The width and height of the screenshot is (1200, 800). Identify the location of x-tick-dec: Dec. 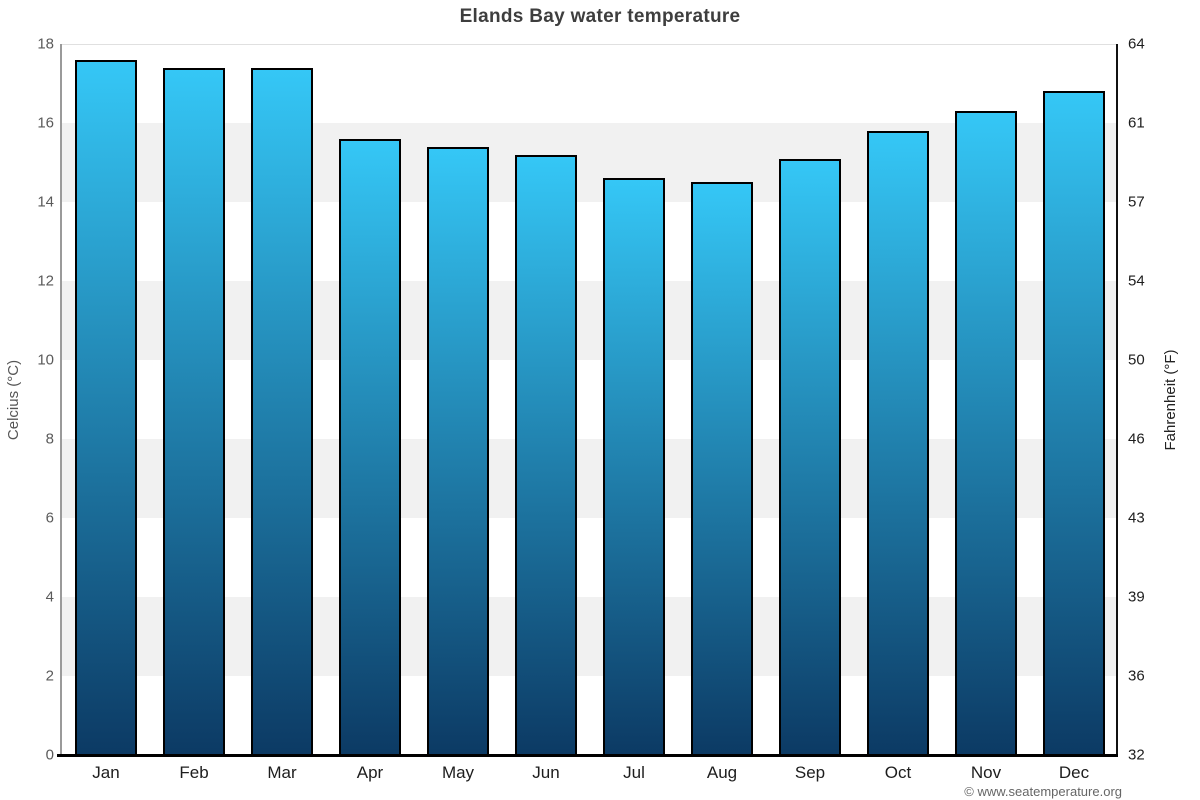
(1074, 772).